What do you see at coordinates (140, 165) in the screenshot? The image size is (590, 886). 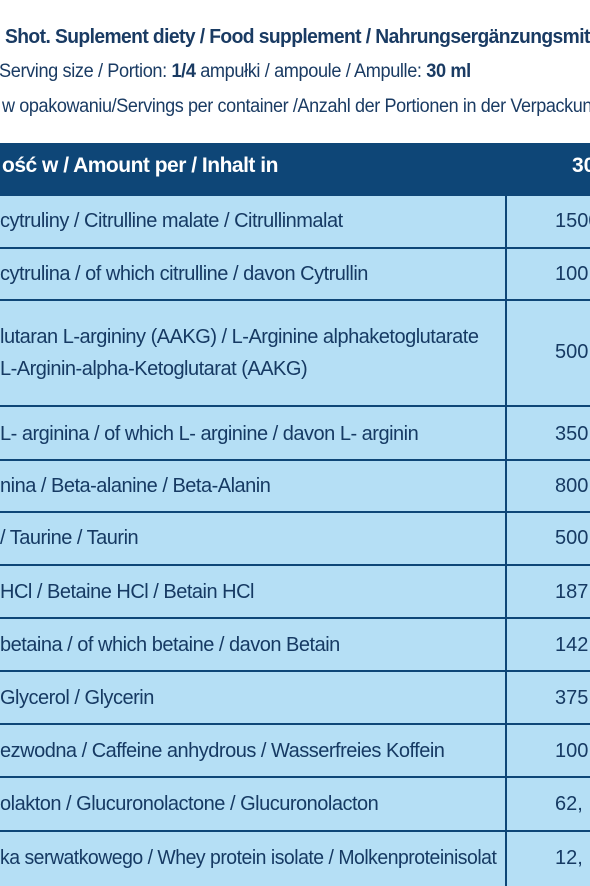 I see `column-header-amount: ość w / Amount per / Inhalt in` at bounding box center [140, 165].